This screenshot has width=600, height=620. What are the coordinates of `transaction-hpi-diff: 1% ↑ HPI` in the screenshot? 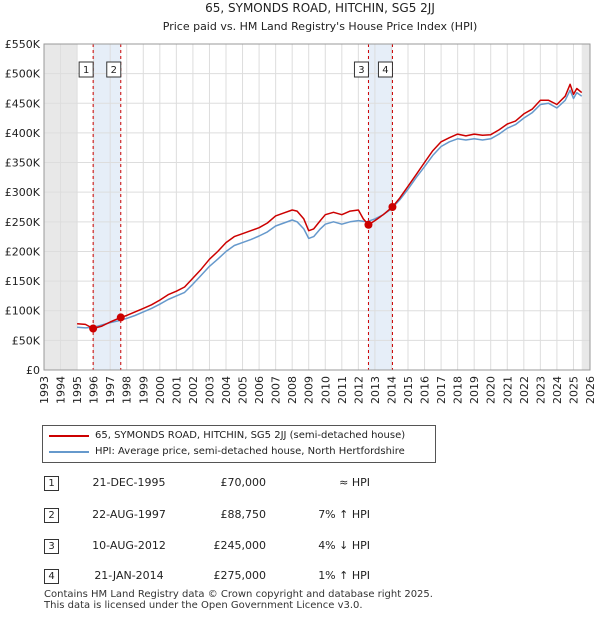 It's located at (344, 575).